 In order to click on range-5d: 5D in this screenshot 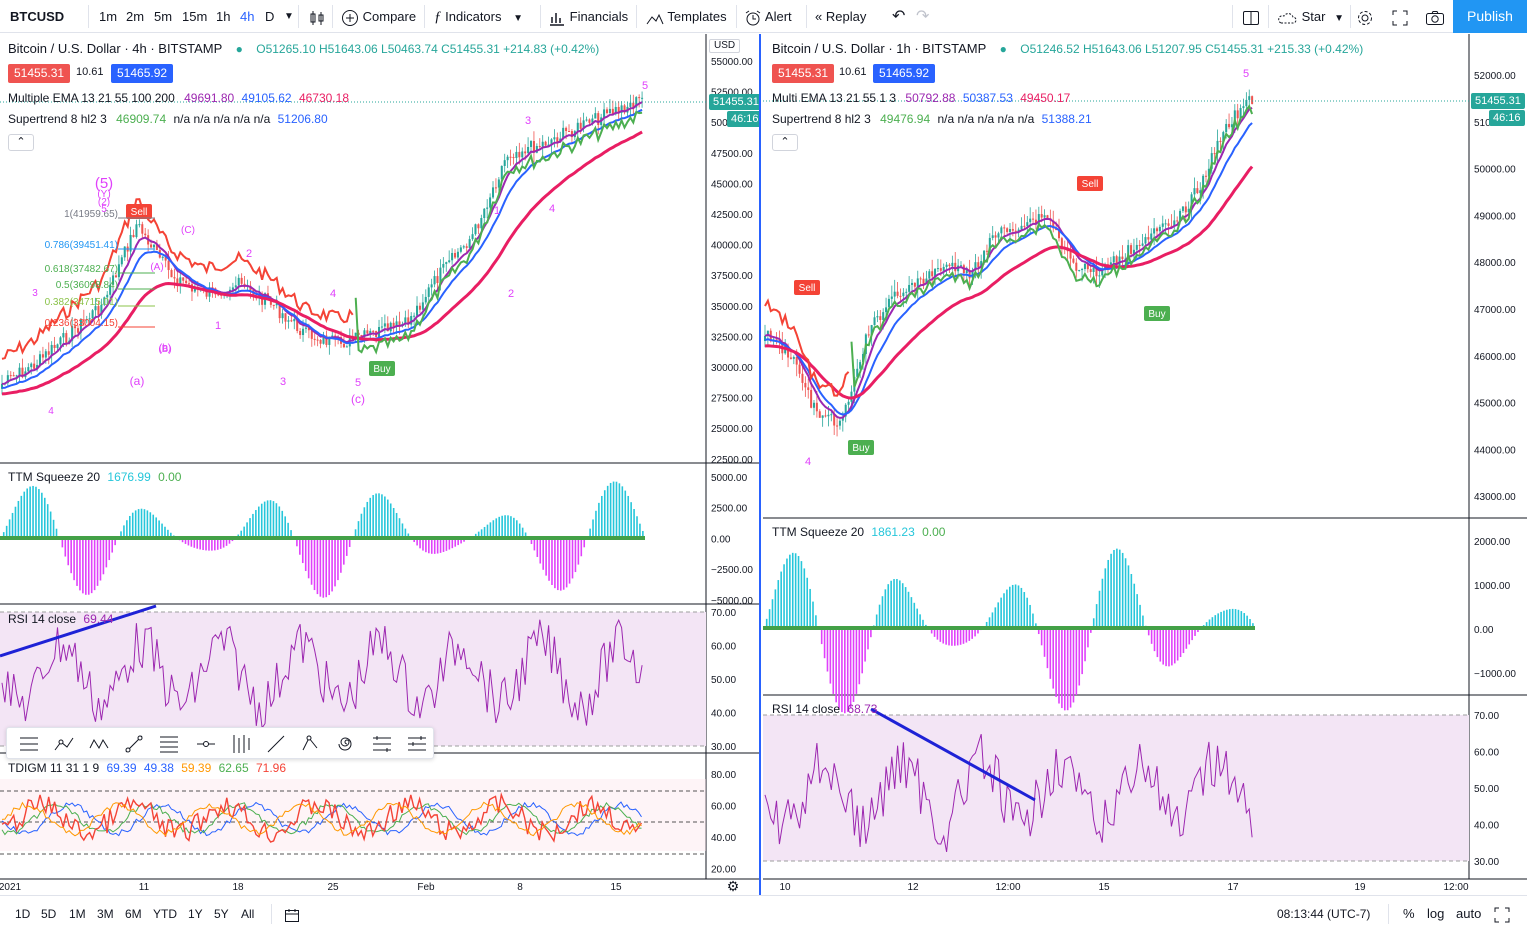, I will do `click(49, 914)`.